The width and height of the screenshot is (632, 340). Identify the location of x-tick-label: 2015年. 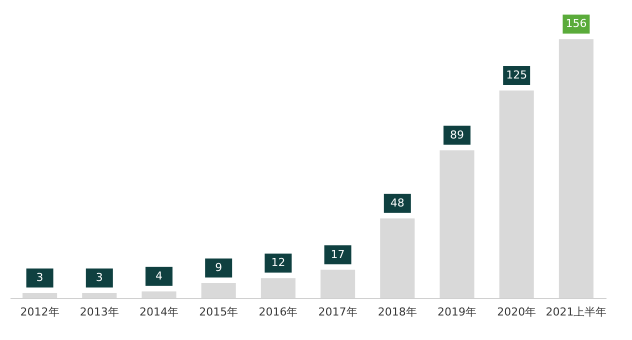
(218, 312).